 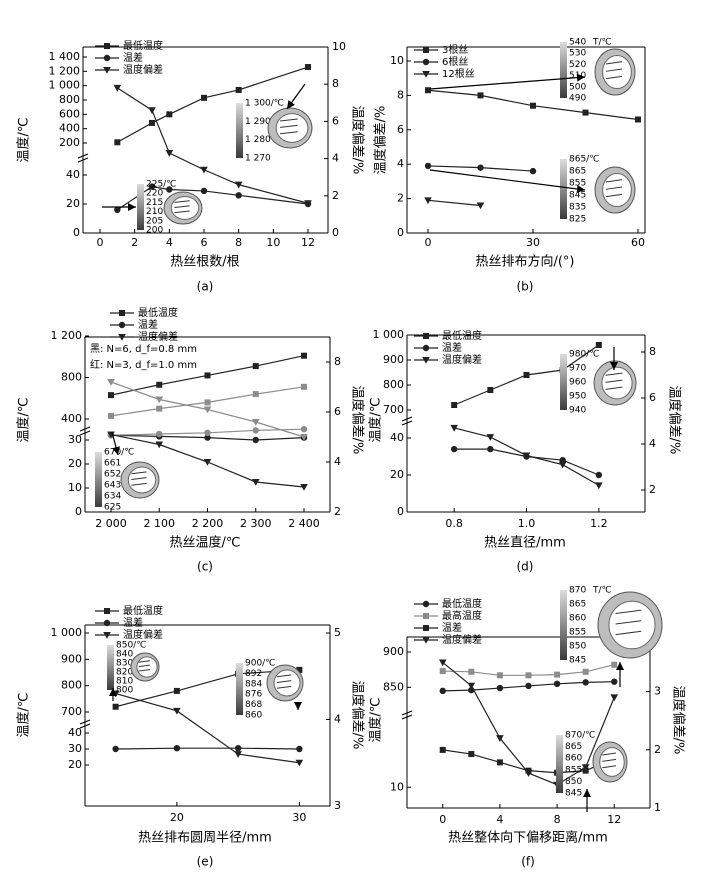 What do you see at coordinates (573, 794) in the screenshot?
I see `f-cbar2-tick-5: 845` at bounding box center [573, 794].